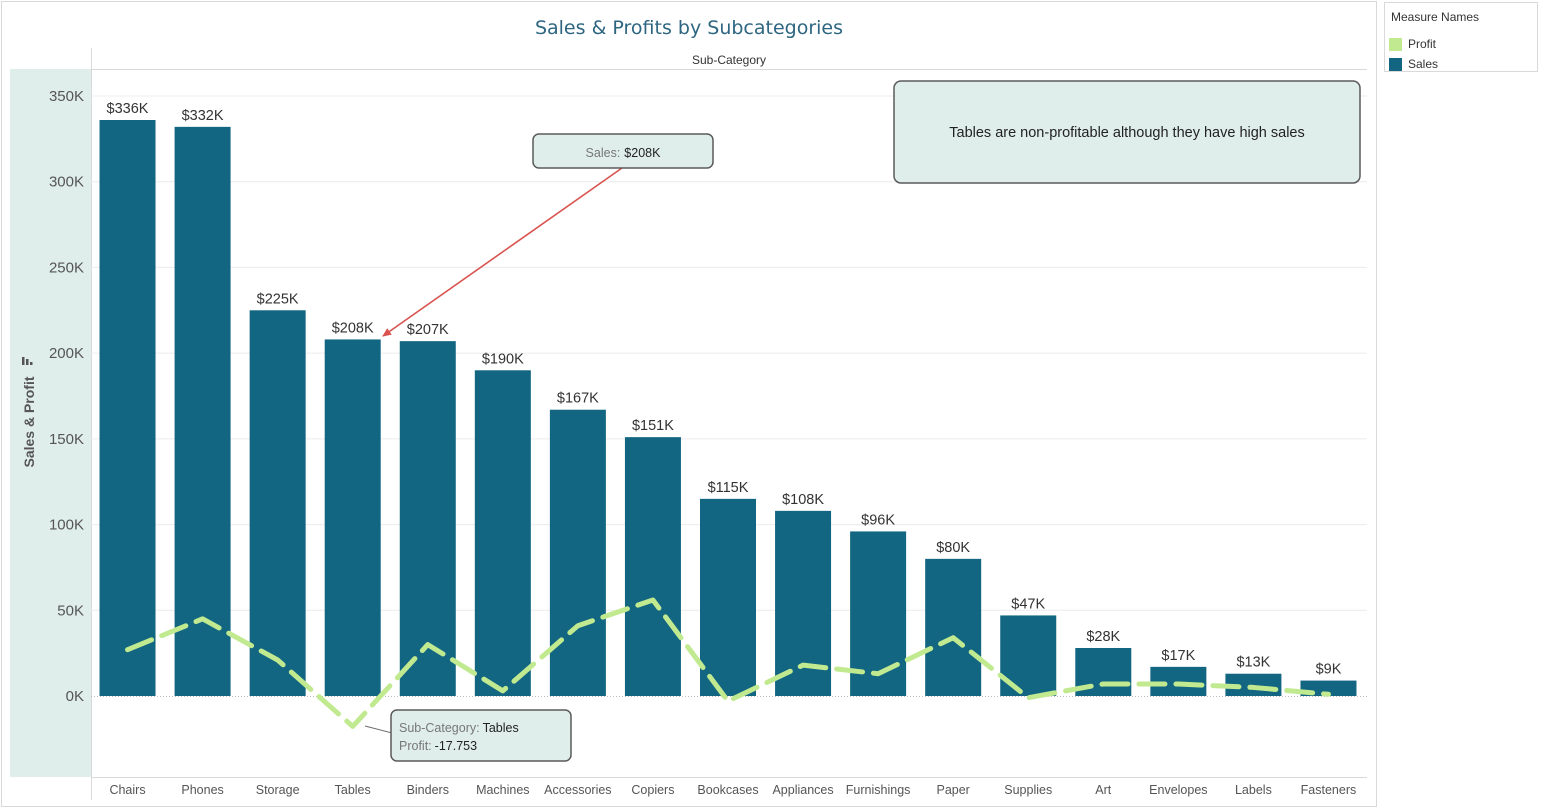 This screenshot has height=810, width=1544. Describe the element at coordinates (1423, 64) in the screenshot. I see `legend-label-sales: Sales` at that location.